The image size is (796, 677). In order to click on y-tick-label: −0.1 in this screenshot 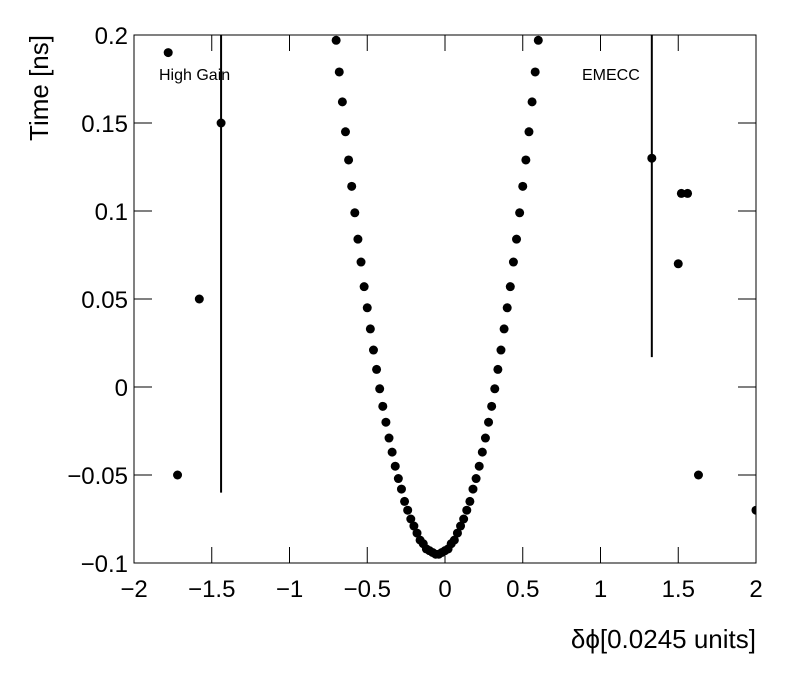, I will do `click(104, 564)`.